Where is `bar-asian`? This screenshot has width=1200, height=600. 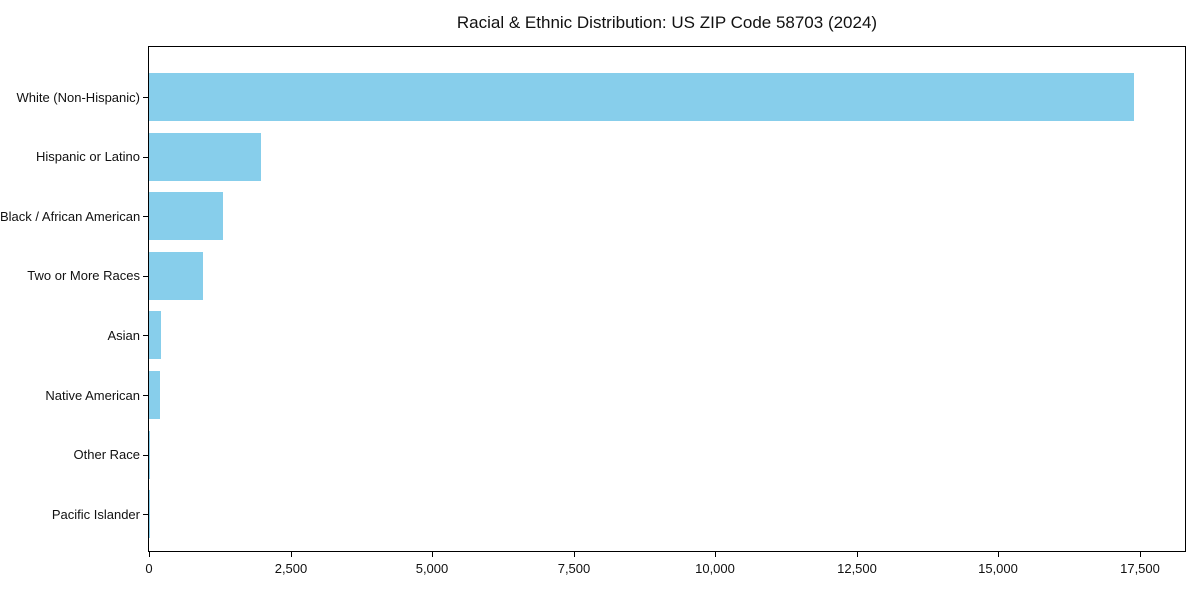
bar-asian is located at coordinates (155, 335).